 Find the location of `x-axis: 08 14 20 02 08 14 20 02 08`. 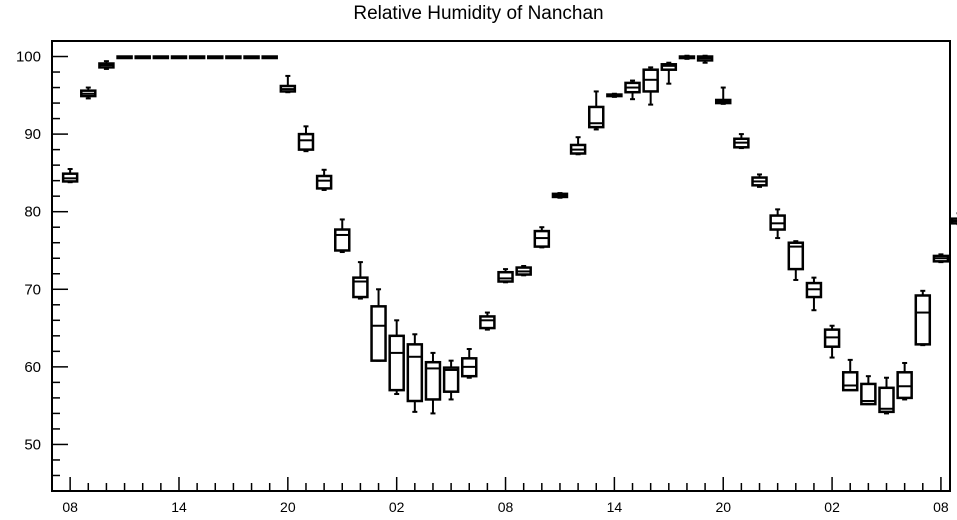

x-axis: 08 14 20 02 08 14 20 02 08 is located at coordinates (505, 496).